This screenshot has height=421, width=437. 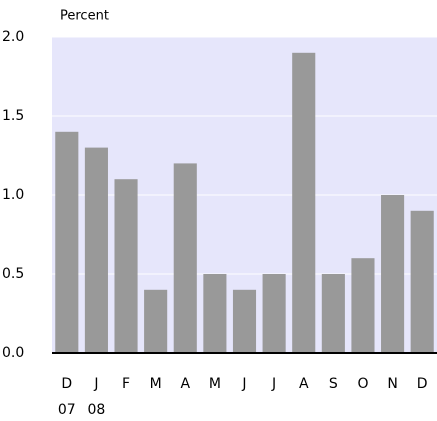 I want to click on y-tick-label: 0.0, so click(x=13, y=353).